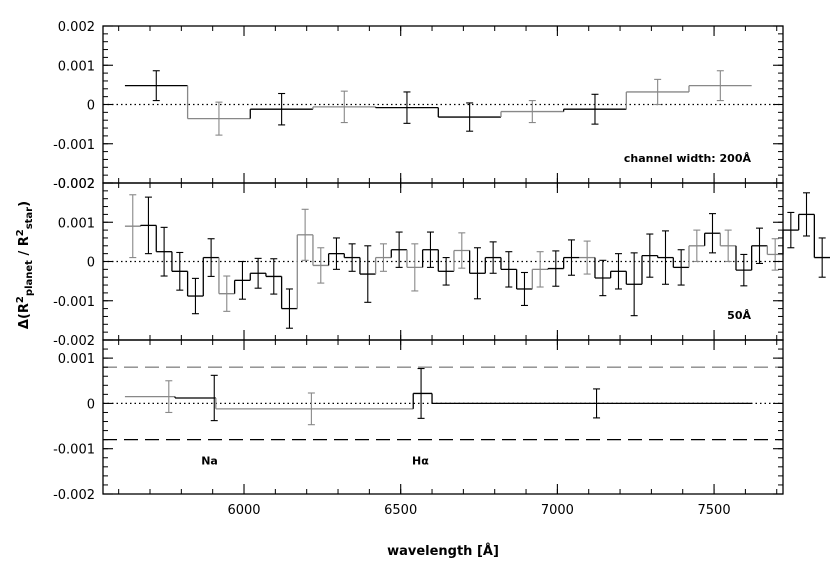 Image resolution: width=830 pixels, height=576 pixels. Describe the element at coordinates (557, 510) in the screenshot. I see `x-tick-label: 7000` at that location.